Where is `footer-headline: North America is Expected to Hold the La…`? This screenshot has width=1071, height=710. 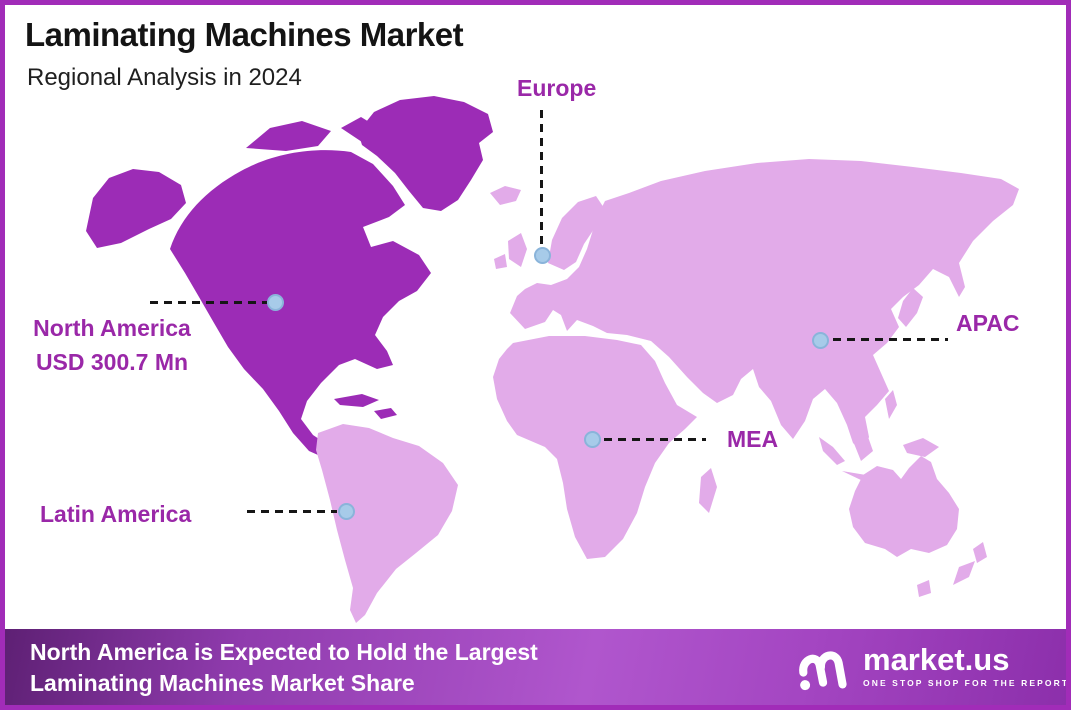 footer-headline: North America is Expected to Hold the La… is located at coordinates (284, 668).